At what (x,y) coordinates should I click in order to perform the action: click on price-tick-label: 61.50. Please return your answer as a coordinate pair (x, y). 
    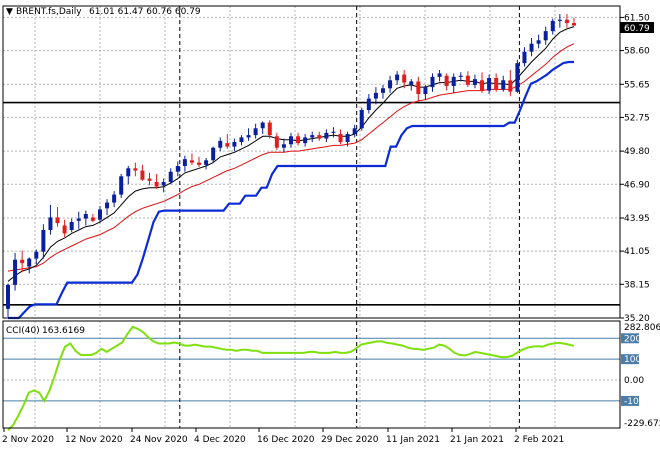
    Looking at the image, I should click on (637, 18).